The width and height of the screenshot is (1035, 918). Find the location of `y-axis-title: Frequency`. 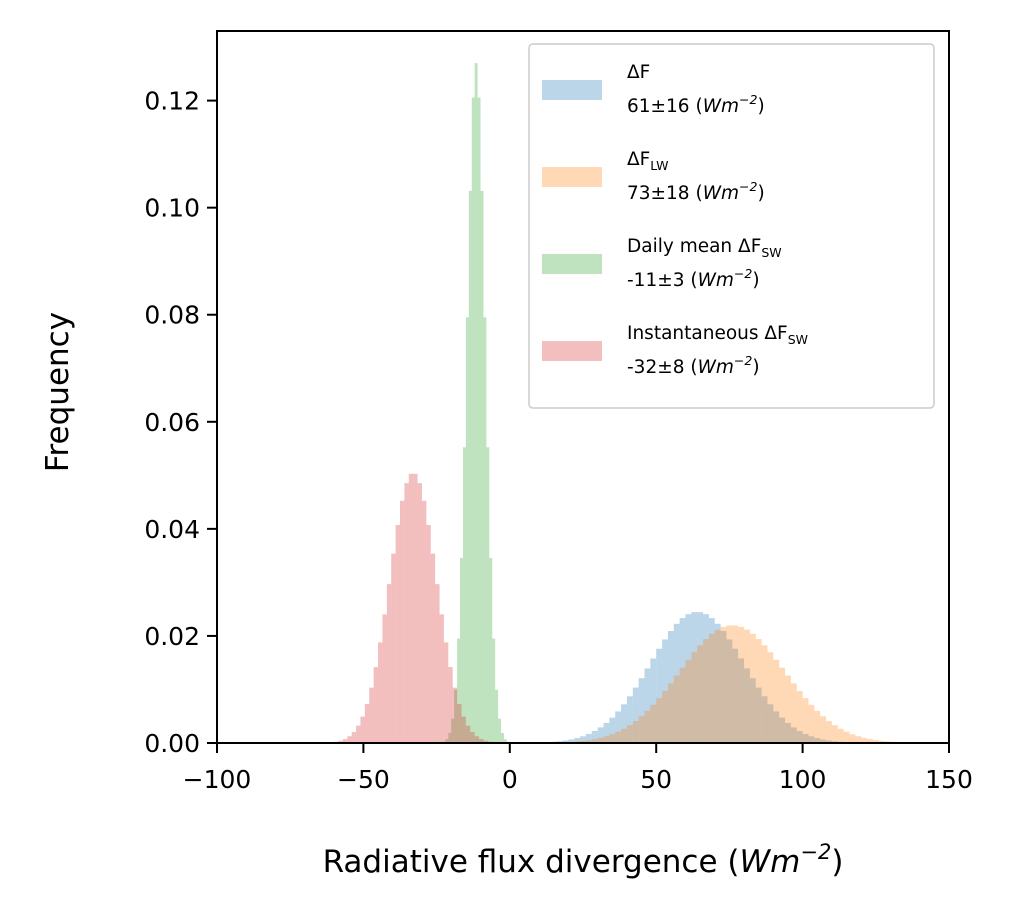

y-axis-title: Frequency is located at coordinates (58, 392).